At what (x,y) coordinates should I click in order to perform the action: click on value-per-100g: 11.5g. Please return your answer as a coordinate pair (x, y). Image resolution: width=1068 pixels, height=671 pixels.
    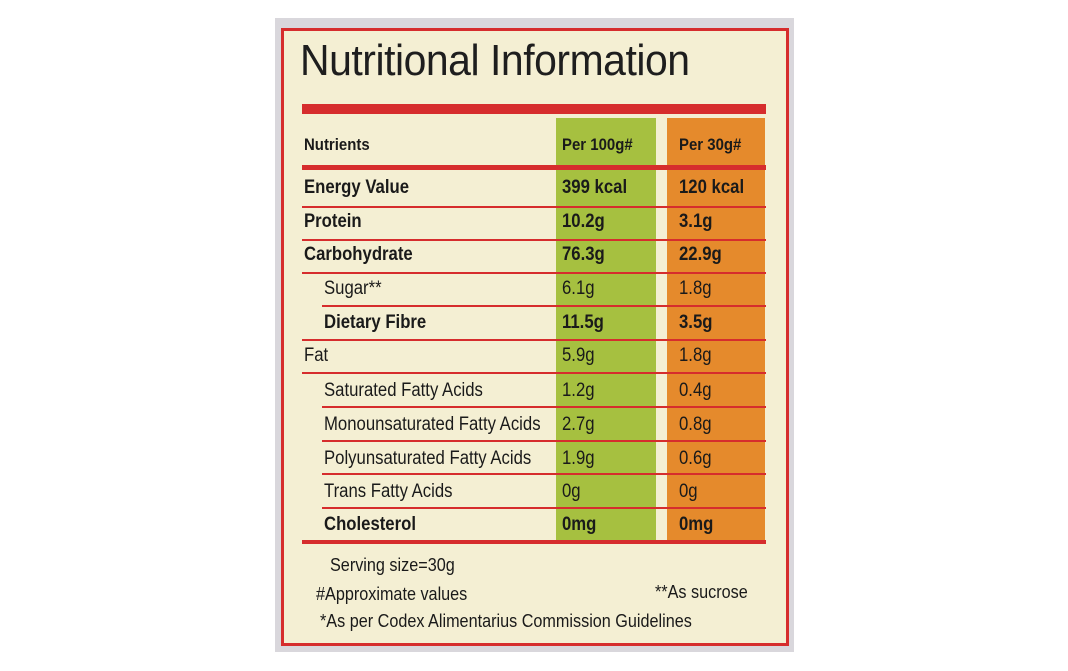
    Looking at the image, I should click on (583, 322).